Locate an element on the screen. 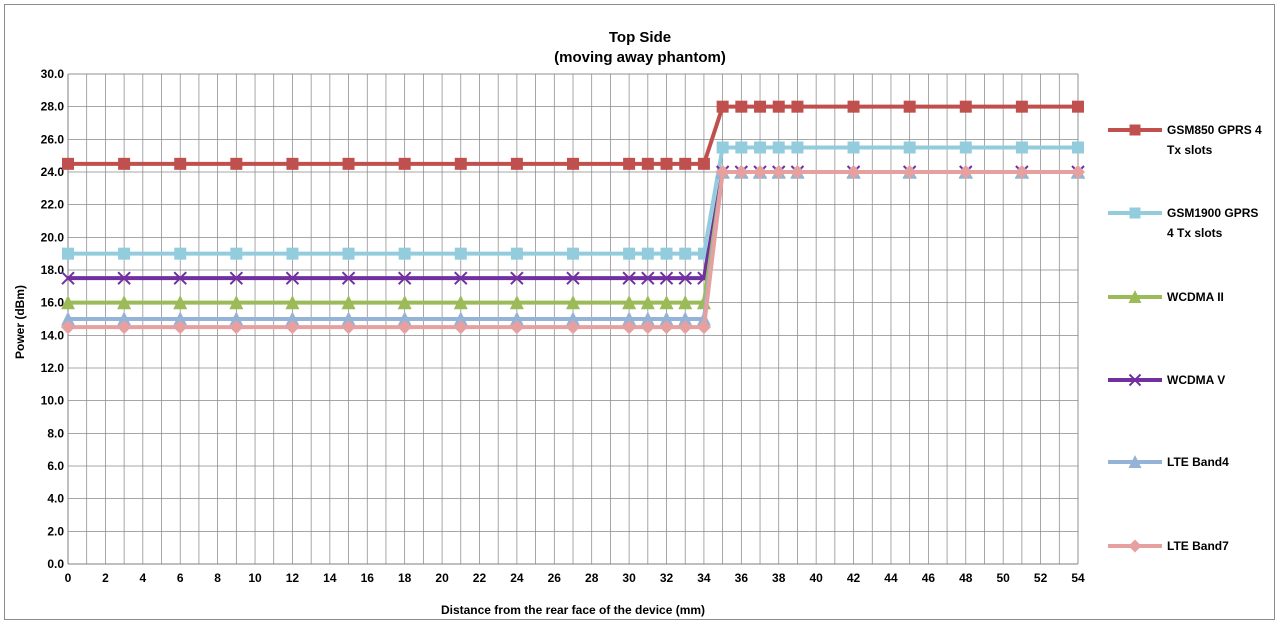 Image resolution: width=1280 pixels, height=624 pixels. x-tick-label: 16 is located at coordinates (368, 578).